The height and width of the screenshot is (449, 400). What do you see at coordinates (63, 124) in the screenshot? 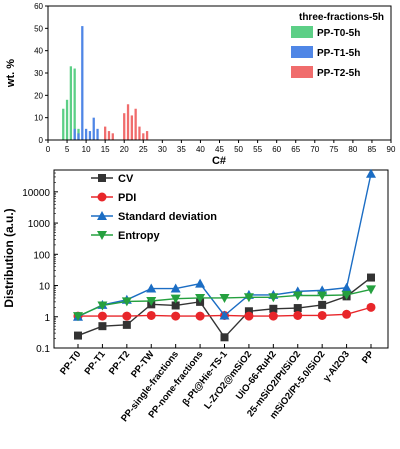
I see `bar-pp-t0-5h-c4` at bounding box center [63, 124].